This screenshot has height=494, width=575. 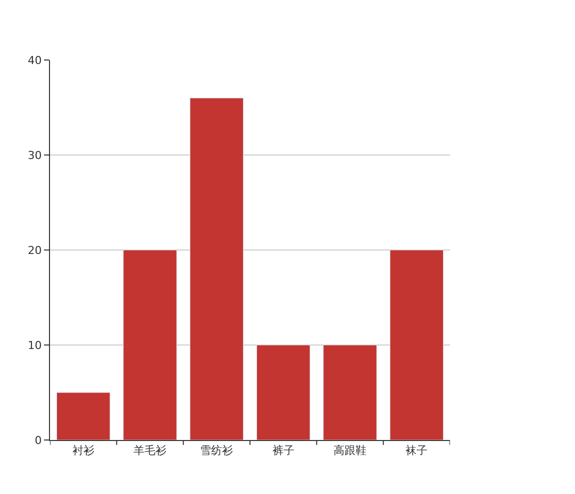 What do you see at coordinates (35, 60) in the screenshot?
I see `y-tick-label: 40` at bounding box center [35, 60].